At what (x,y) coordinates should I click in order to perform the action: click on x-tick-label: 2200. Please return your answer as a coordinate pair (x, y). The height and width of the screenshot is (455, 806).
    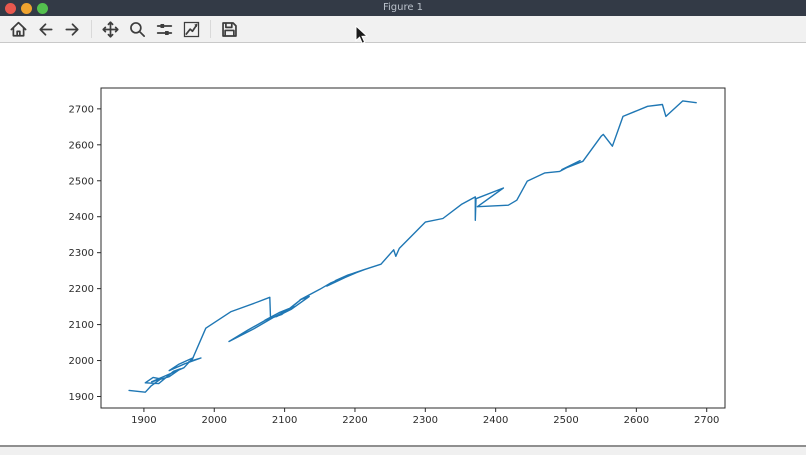
    Looking at the image, I should click on (354, 420).